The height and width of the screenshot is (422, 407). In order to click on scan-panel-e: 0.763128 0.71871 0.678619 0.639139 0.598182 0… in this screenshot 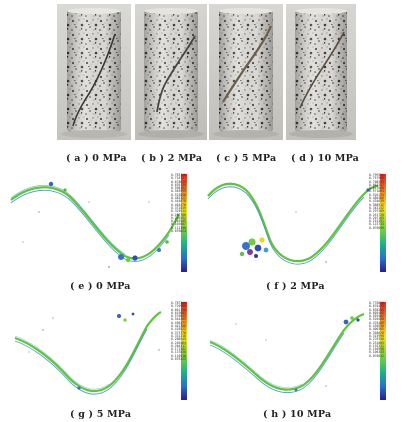, I will do `click(105, 223)`.